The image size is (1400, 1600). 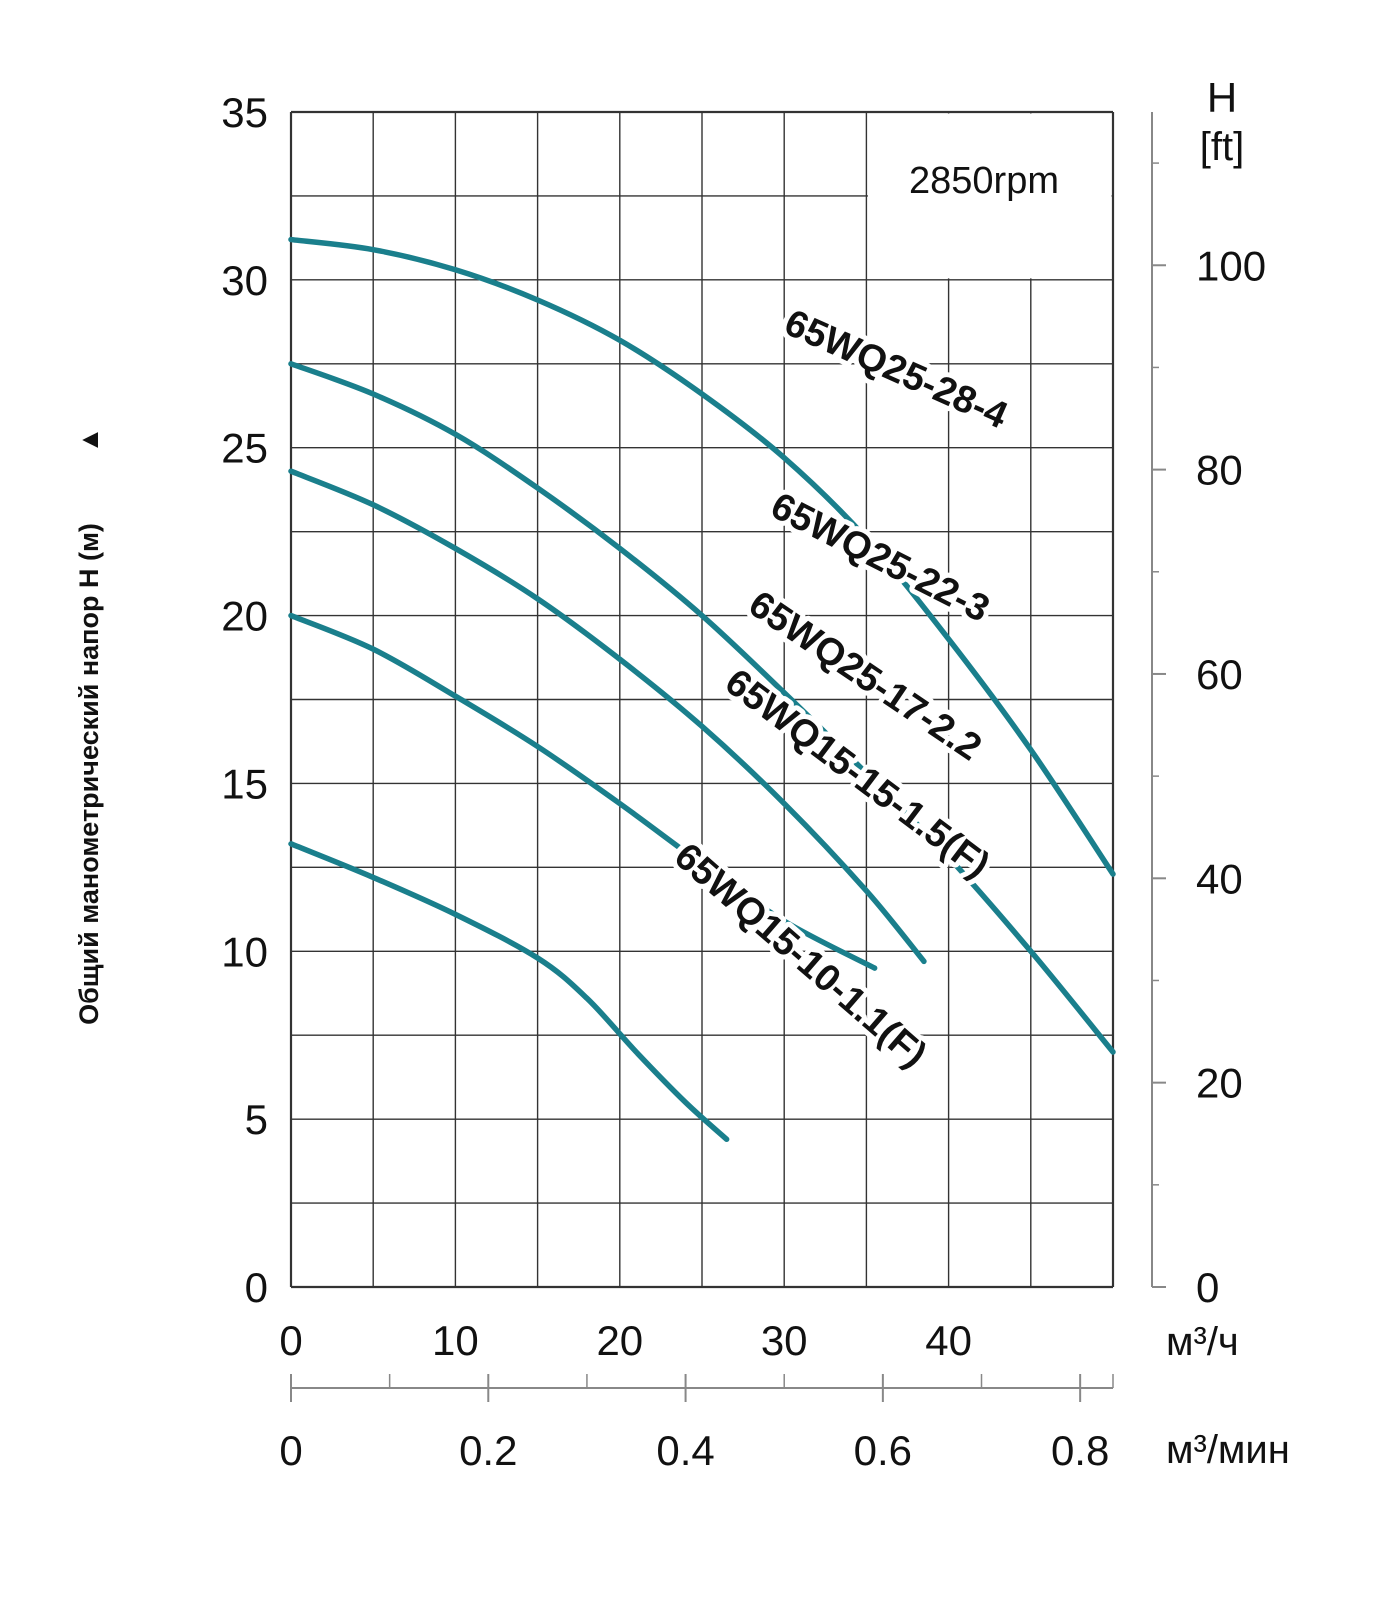 What do you see at coordinates (1231, 265) in the screenshot?
I see `y2-tick-label: 100` at bounding box center [1231, 265].